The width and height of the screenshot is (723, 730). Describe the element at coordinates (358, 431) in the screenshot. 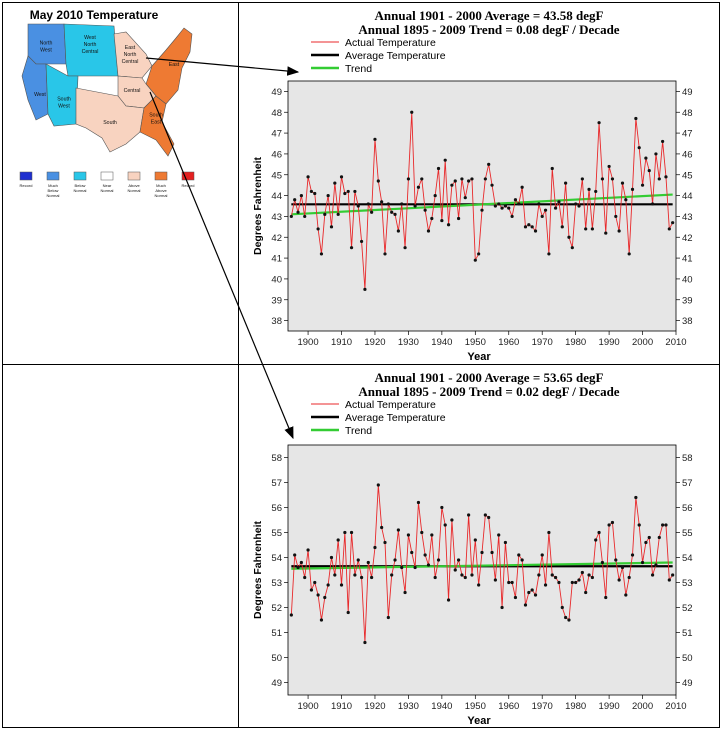

I see `legend-label: Trend` at that location.